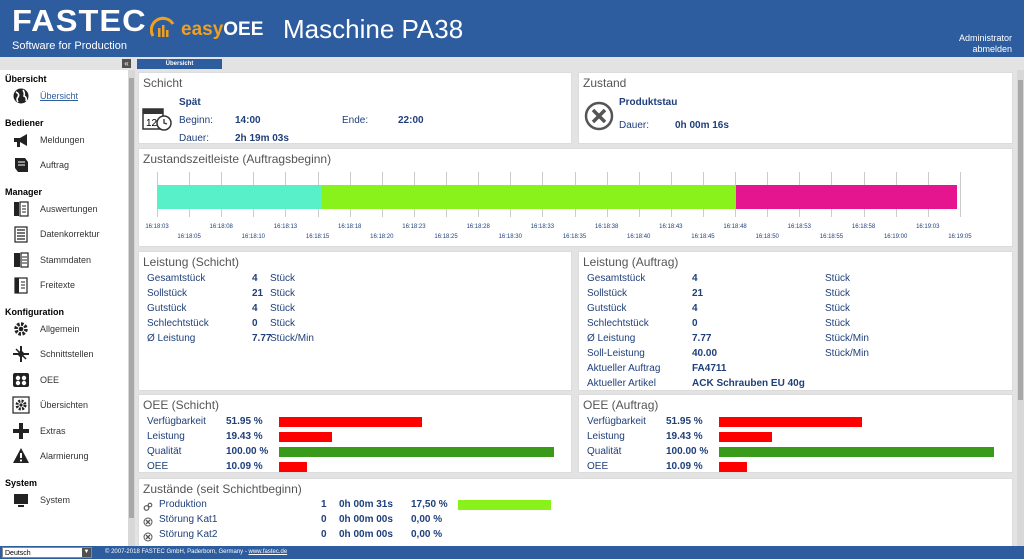 This screenshot has width=1024, height=559. Describe the element at coordinates (684, 436) in the screenshot. I see `oee-value: 19.43 %` at that location.